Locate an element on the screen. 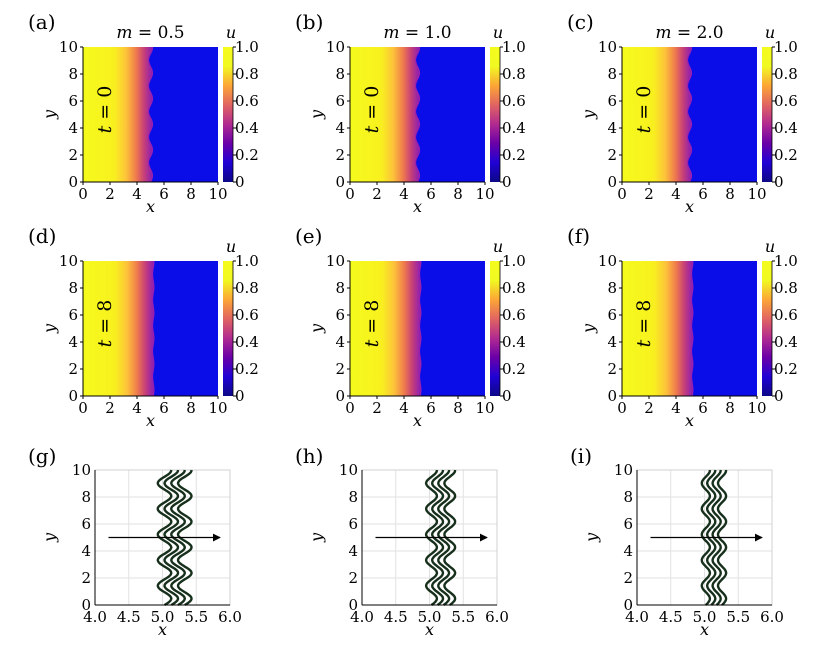  panel-label: (f) is located at coordinates (578, 236).